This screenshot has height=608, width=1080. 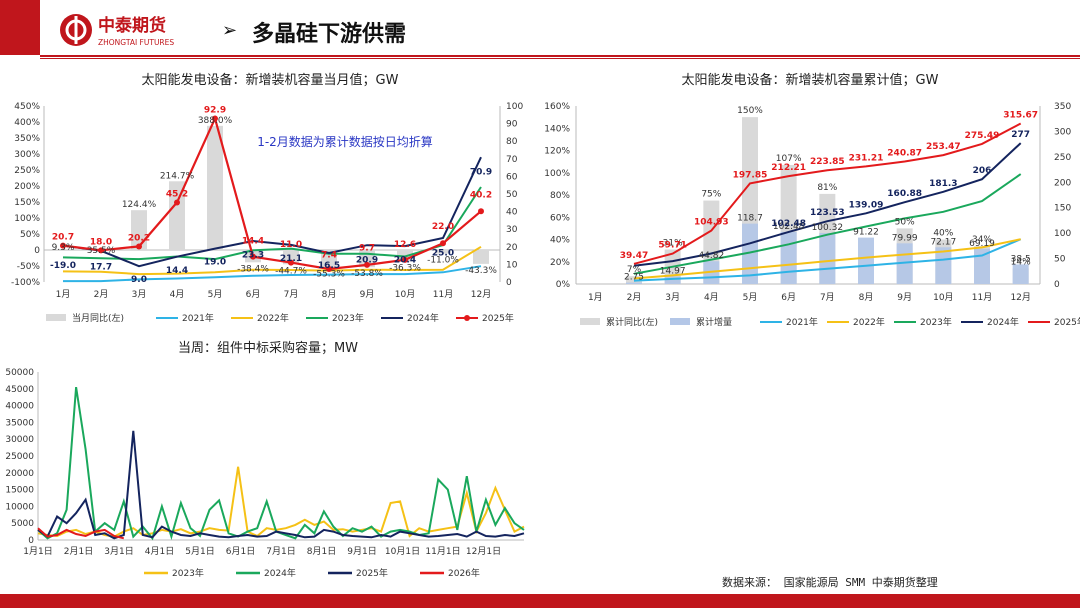 What do you see at coordinates (19, 407) in the screenshot?
I see `chart3-y-tick: 40000` at bounding box center [19, 407].